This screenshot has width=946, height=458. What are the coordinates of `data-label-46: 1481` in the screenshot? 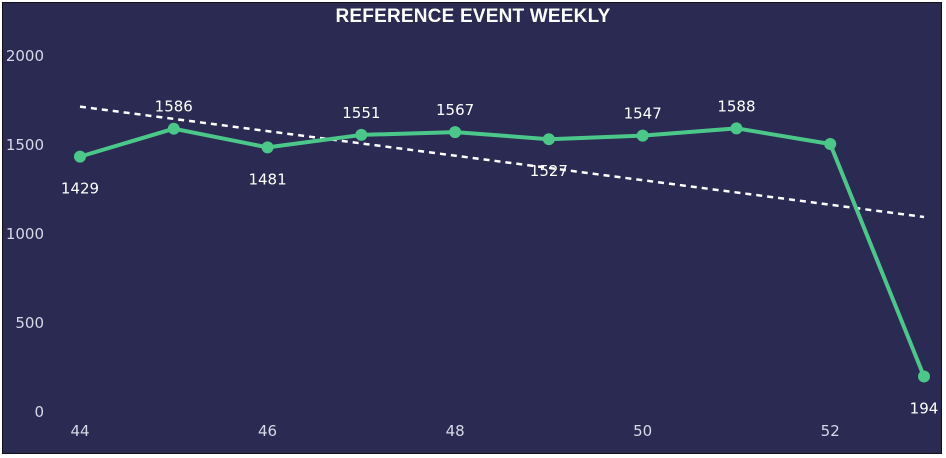 It's located at (267, 179).